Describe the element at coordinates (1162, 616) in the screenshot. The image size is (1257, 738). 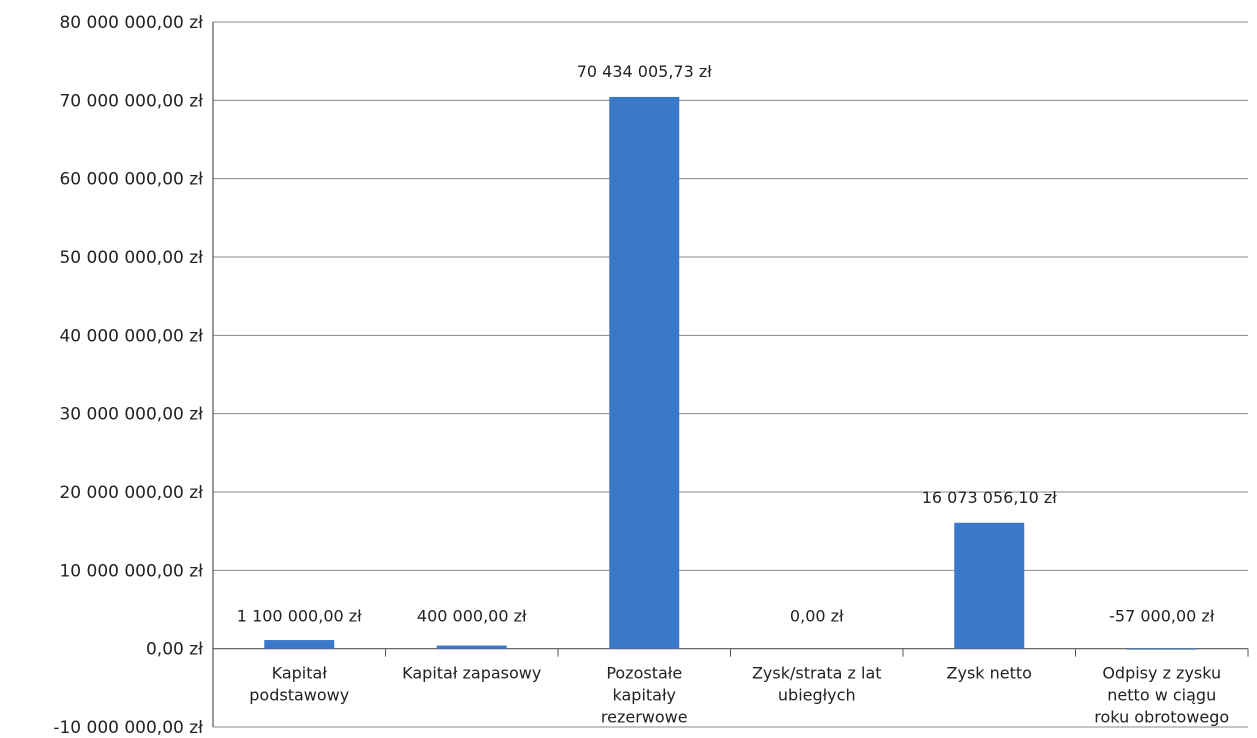
I see `data-label: -57 000,00 zł` at that location.